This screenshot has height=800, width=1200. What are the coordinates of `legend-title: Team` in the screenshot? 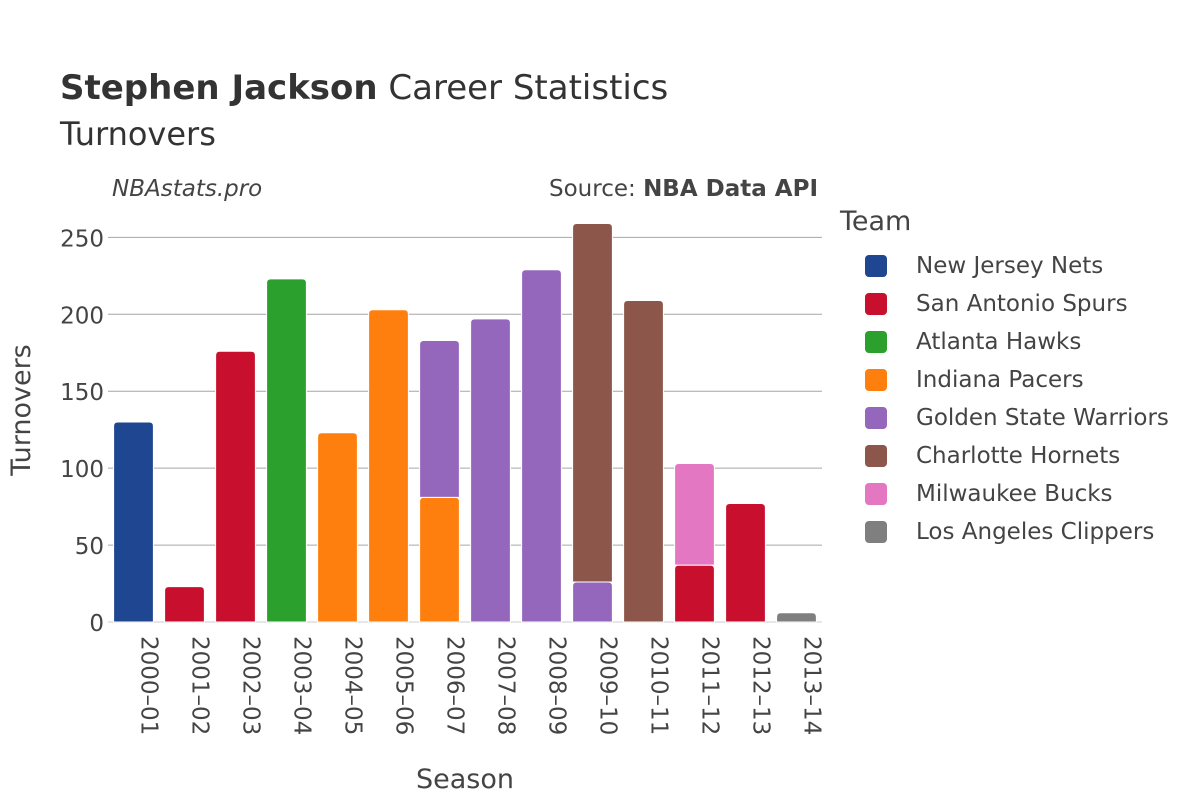 It's located at (876, 221).